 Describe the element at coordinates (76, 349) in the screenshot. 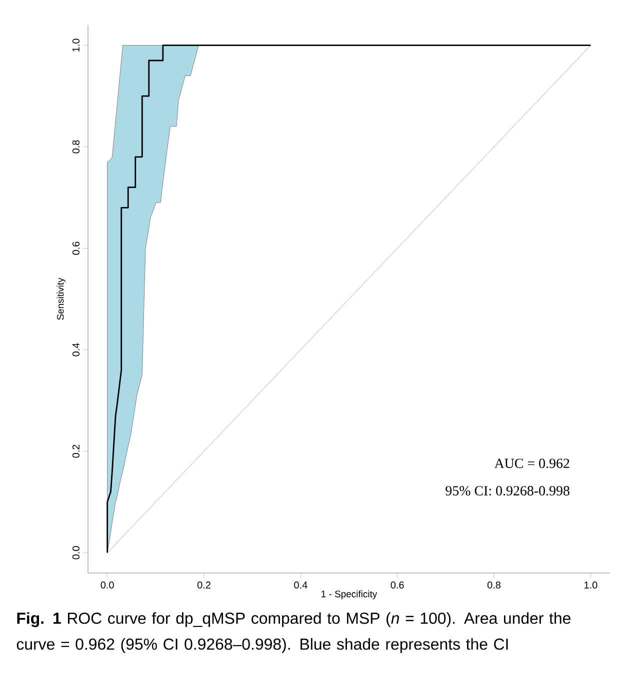

I see `y-tick-label: 0.4` at that location.